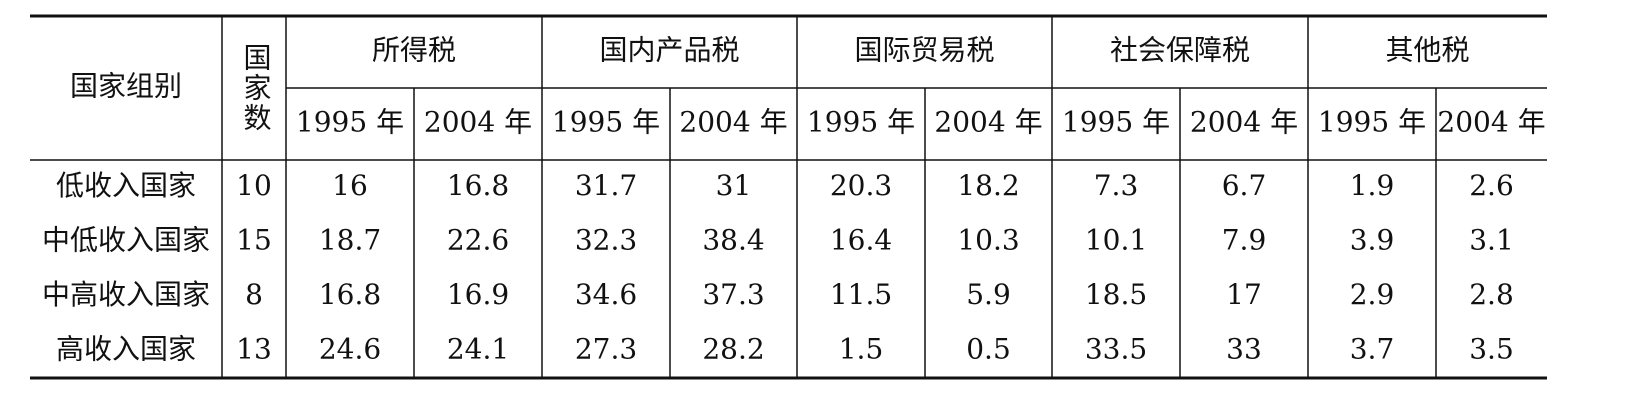 This screenshot has height=414, width=1628. I want to click on cell: 27.3, so click(606, 348).